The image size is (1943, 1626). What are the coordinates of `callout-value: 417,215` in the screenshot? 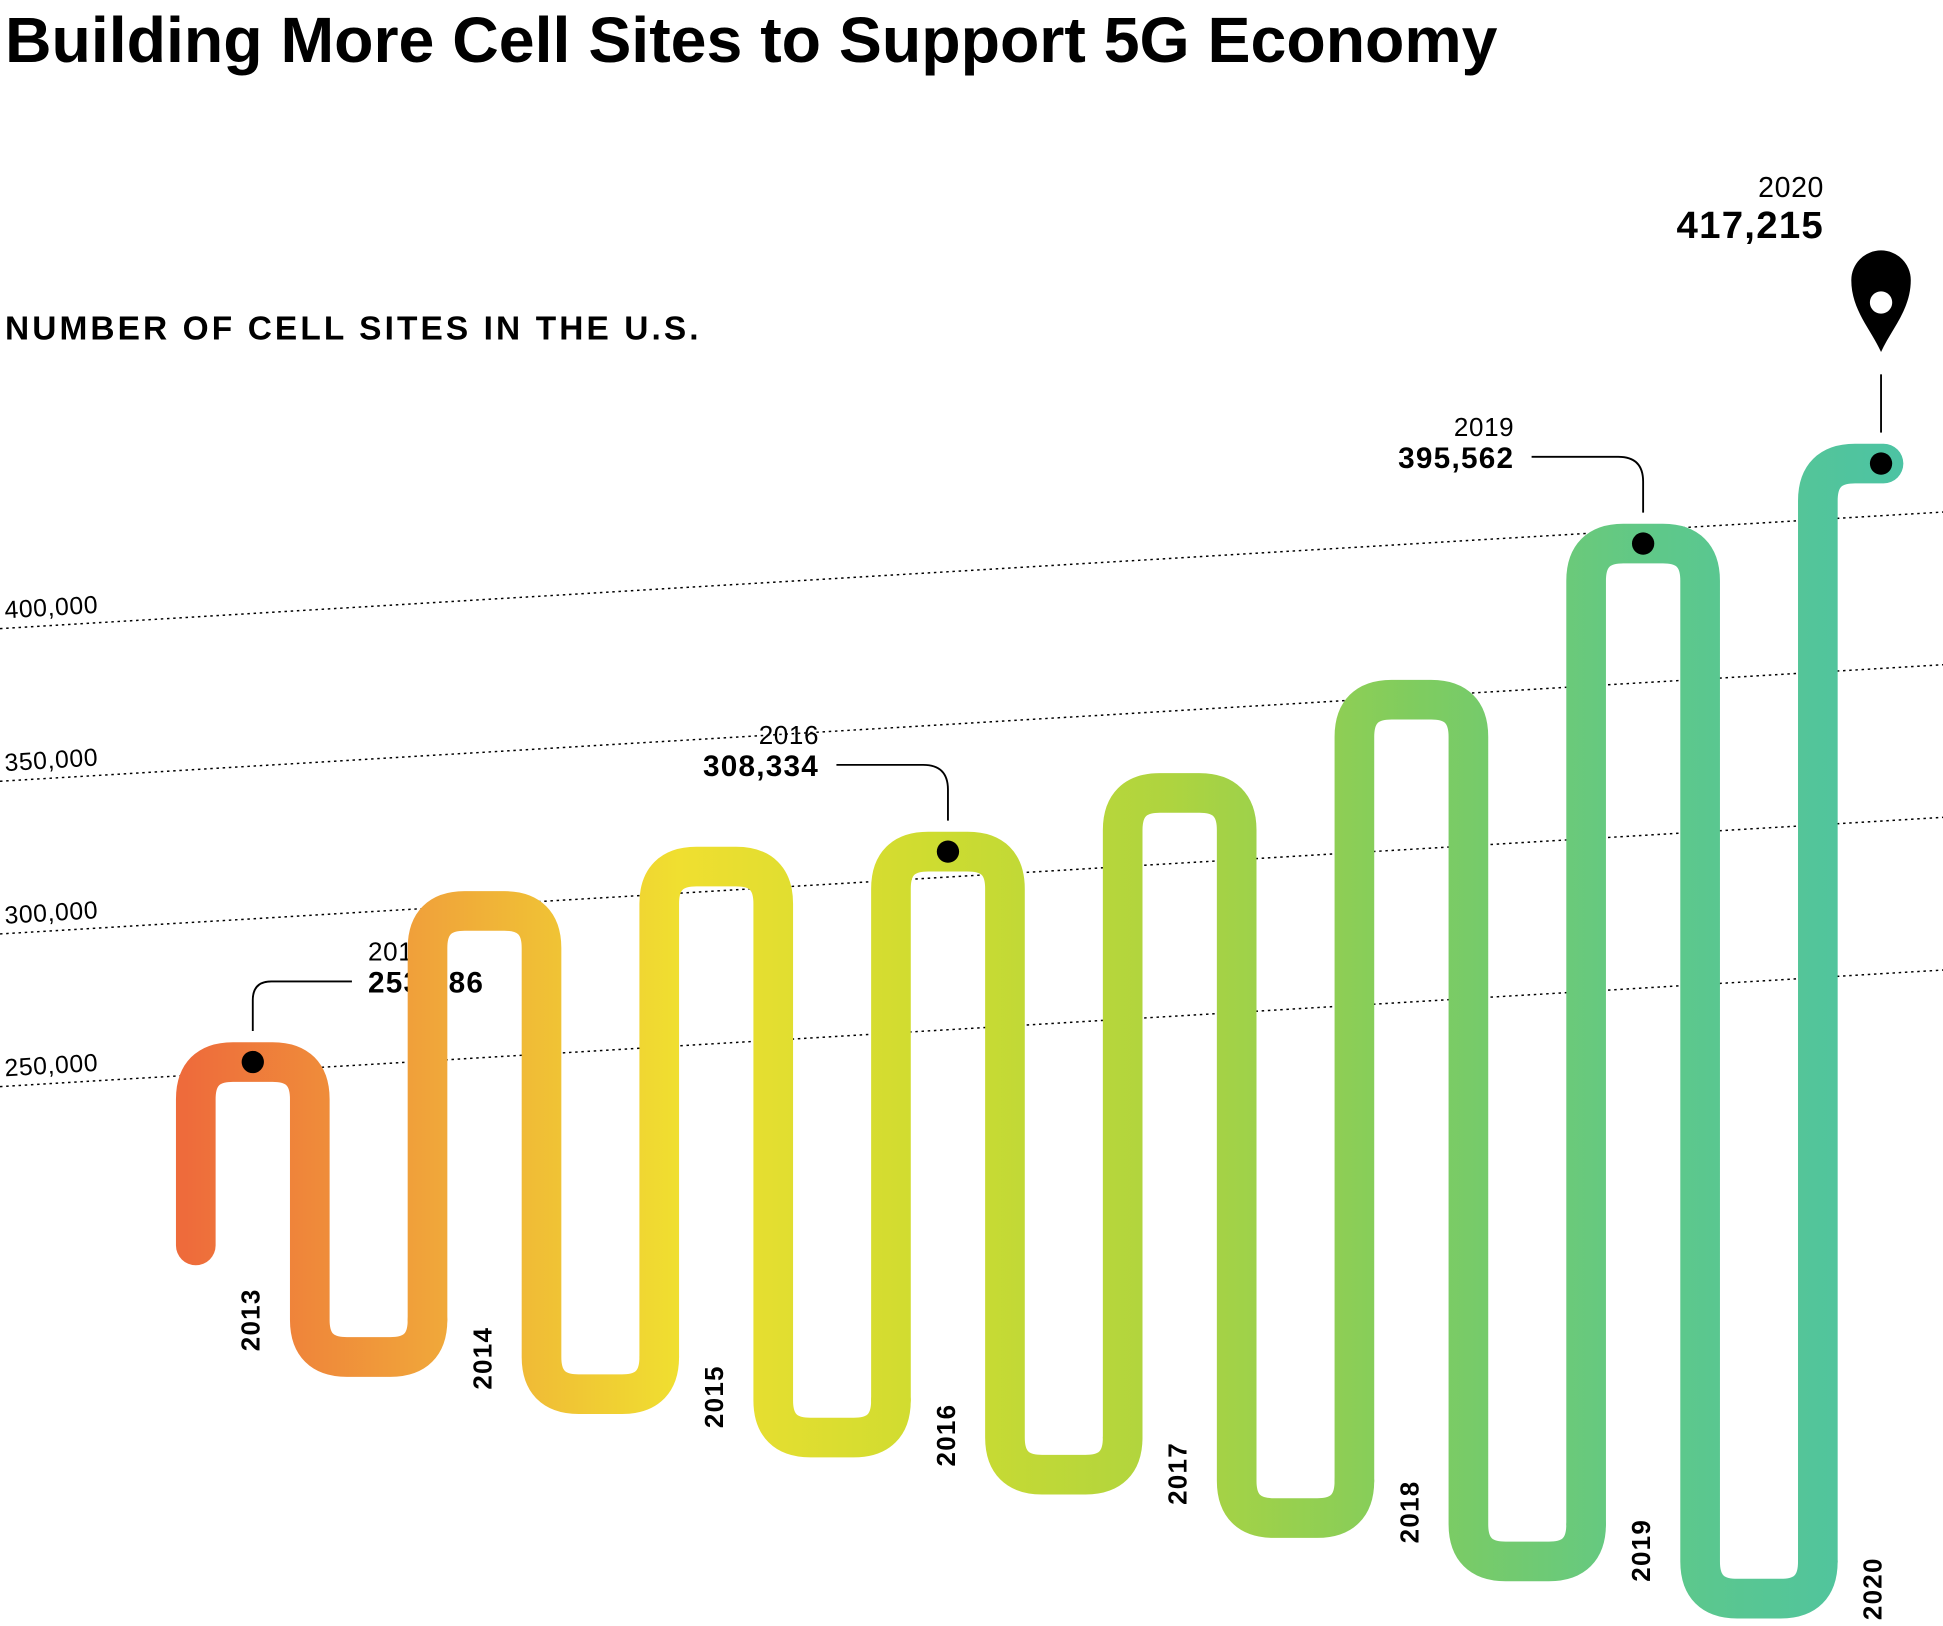 It's located at (1751, 225).